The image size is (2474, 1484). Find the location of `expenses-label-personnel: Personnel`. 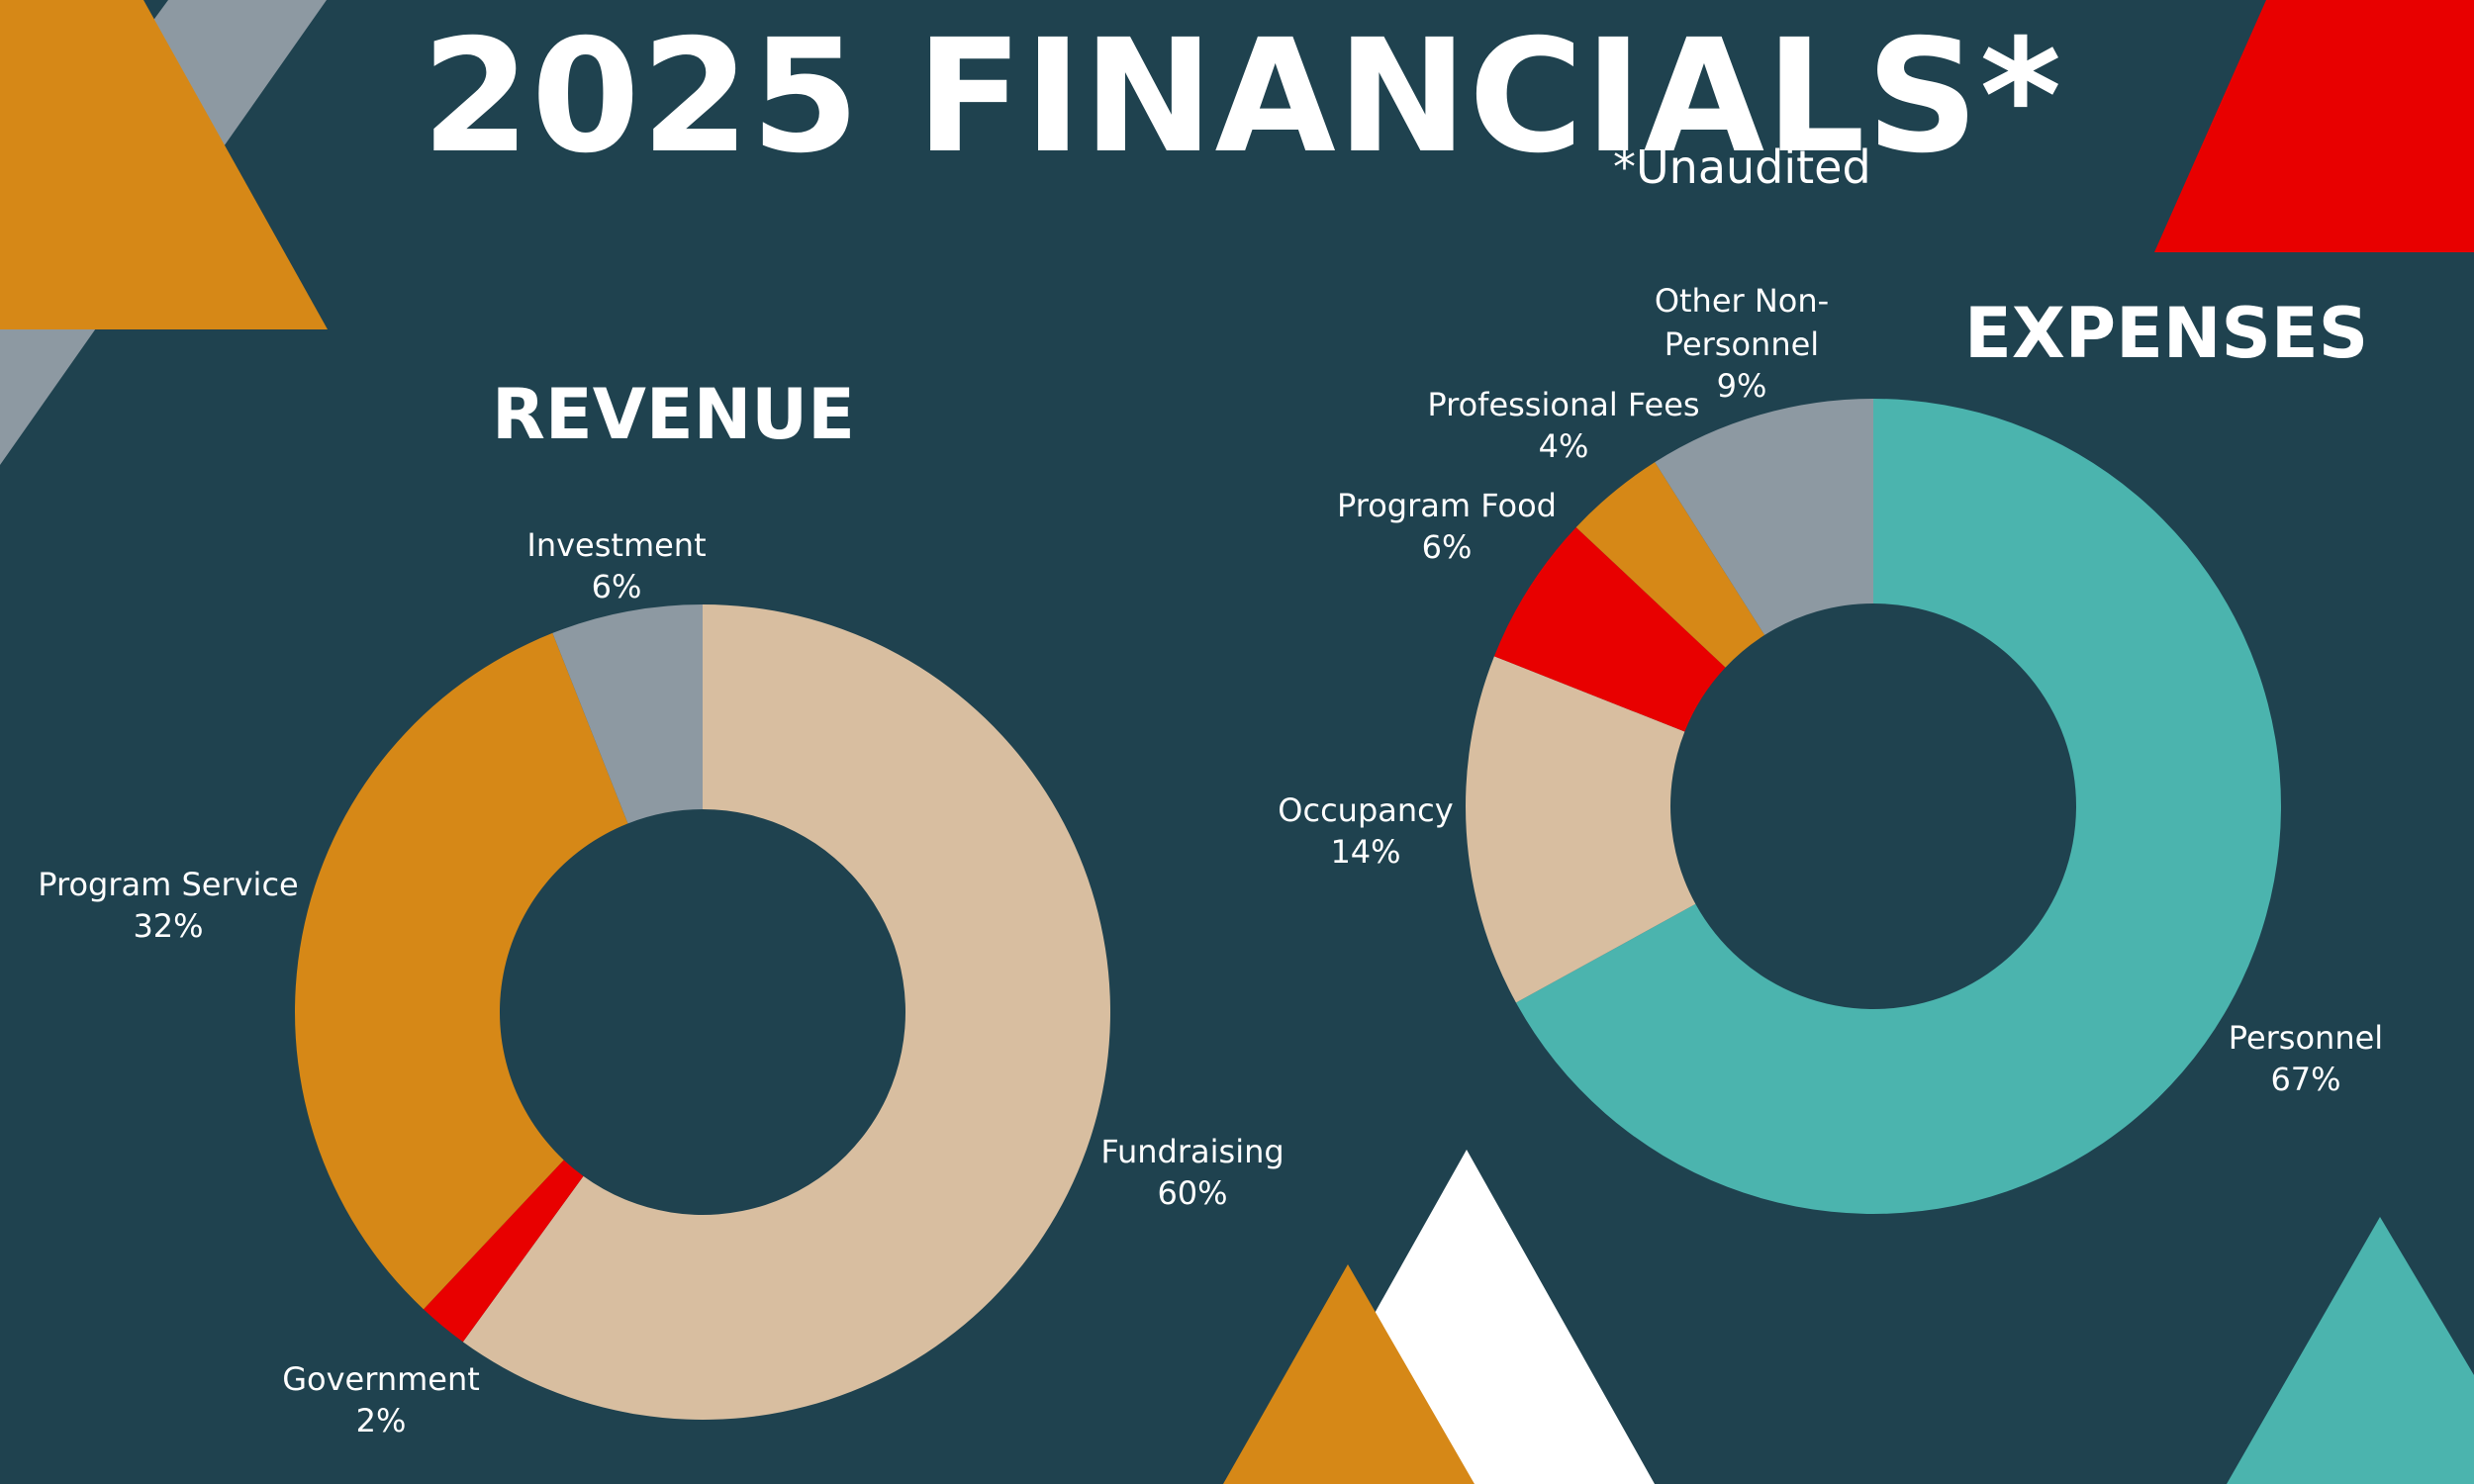

expenses-label-personnel: Personnel is located at coordinates (2306, 1038).